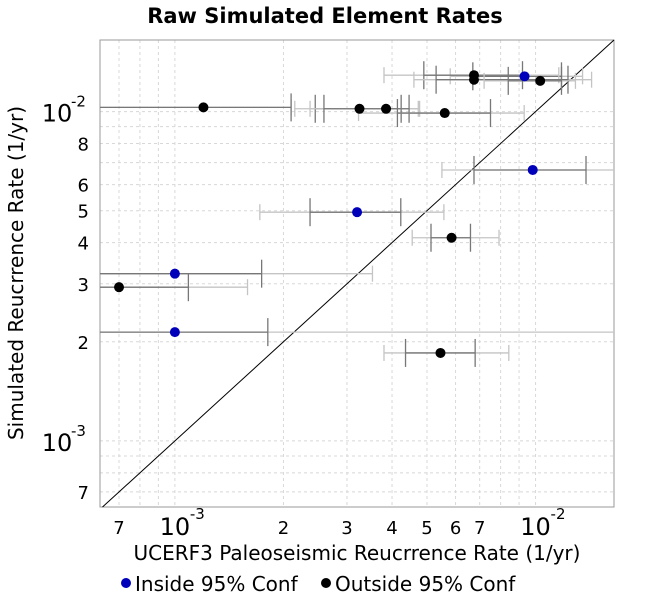  What do you see at coordinates (16, 273) in the screenshot?
I see `y-axis-label: Simulated Reucrrence Rate (1/yr)` at bounding box center [16, 273].